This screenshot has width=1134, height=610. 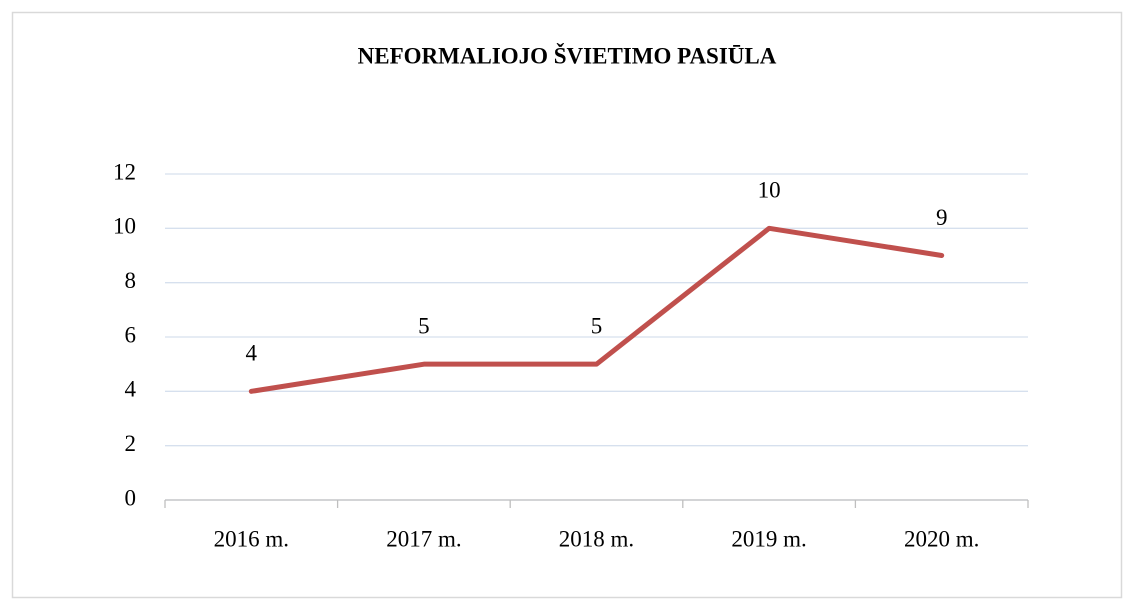 I want to click on y-tick-label: 12, so click(x=124, y=171).